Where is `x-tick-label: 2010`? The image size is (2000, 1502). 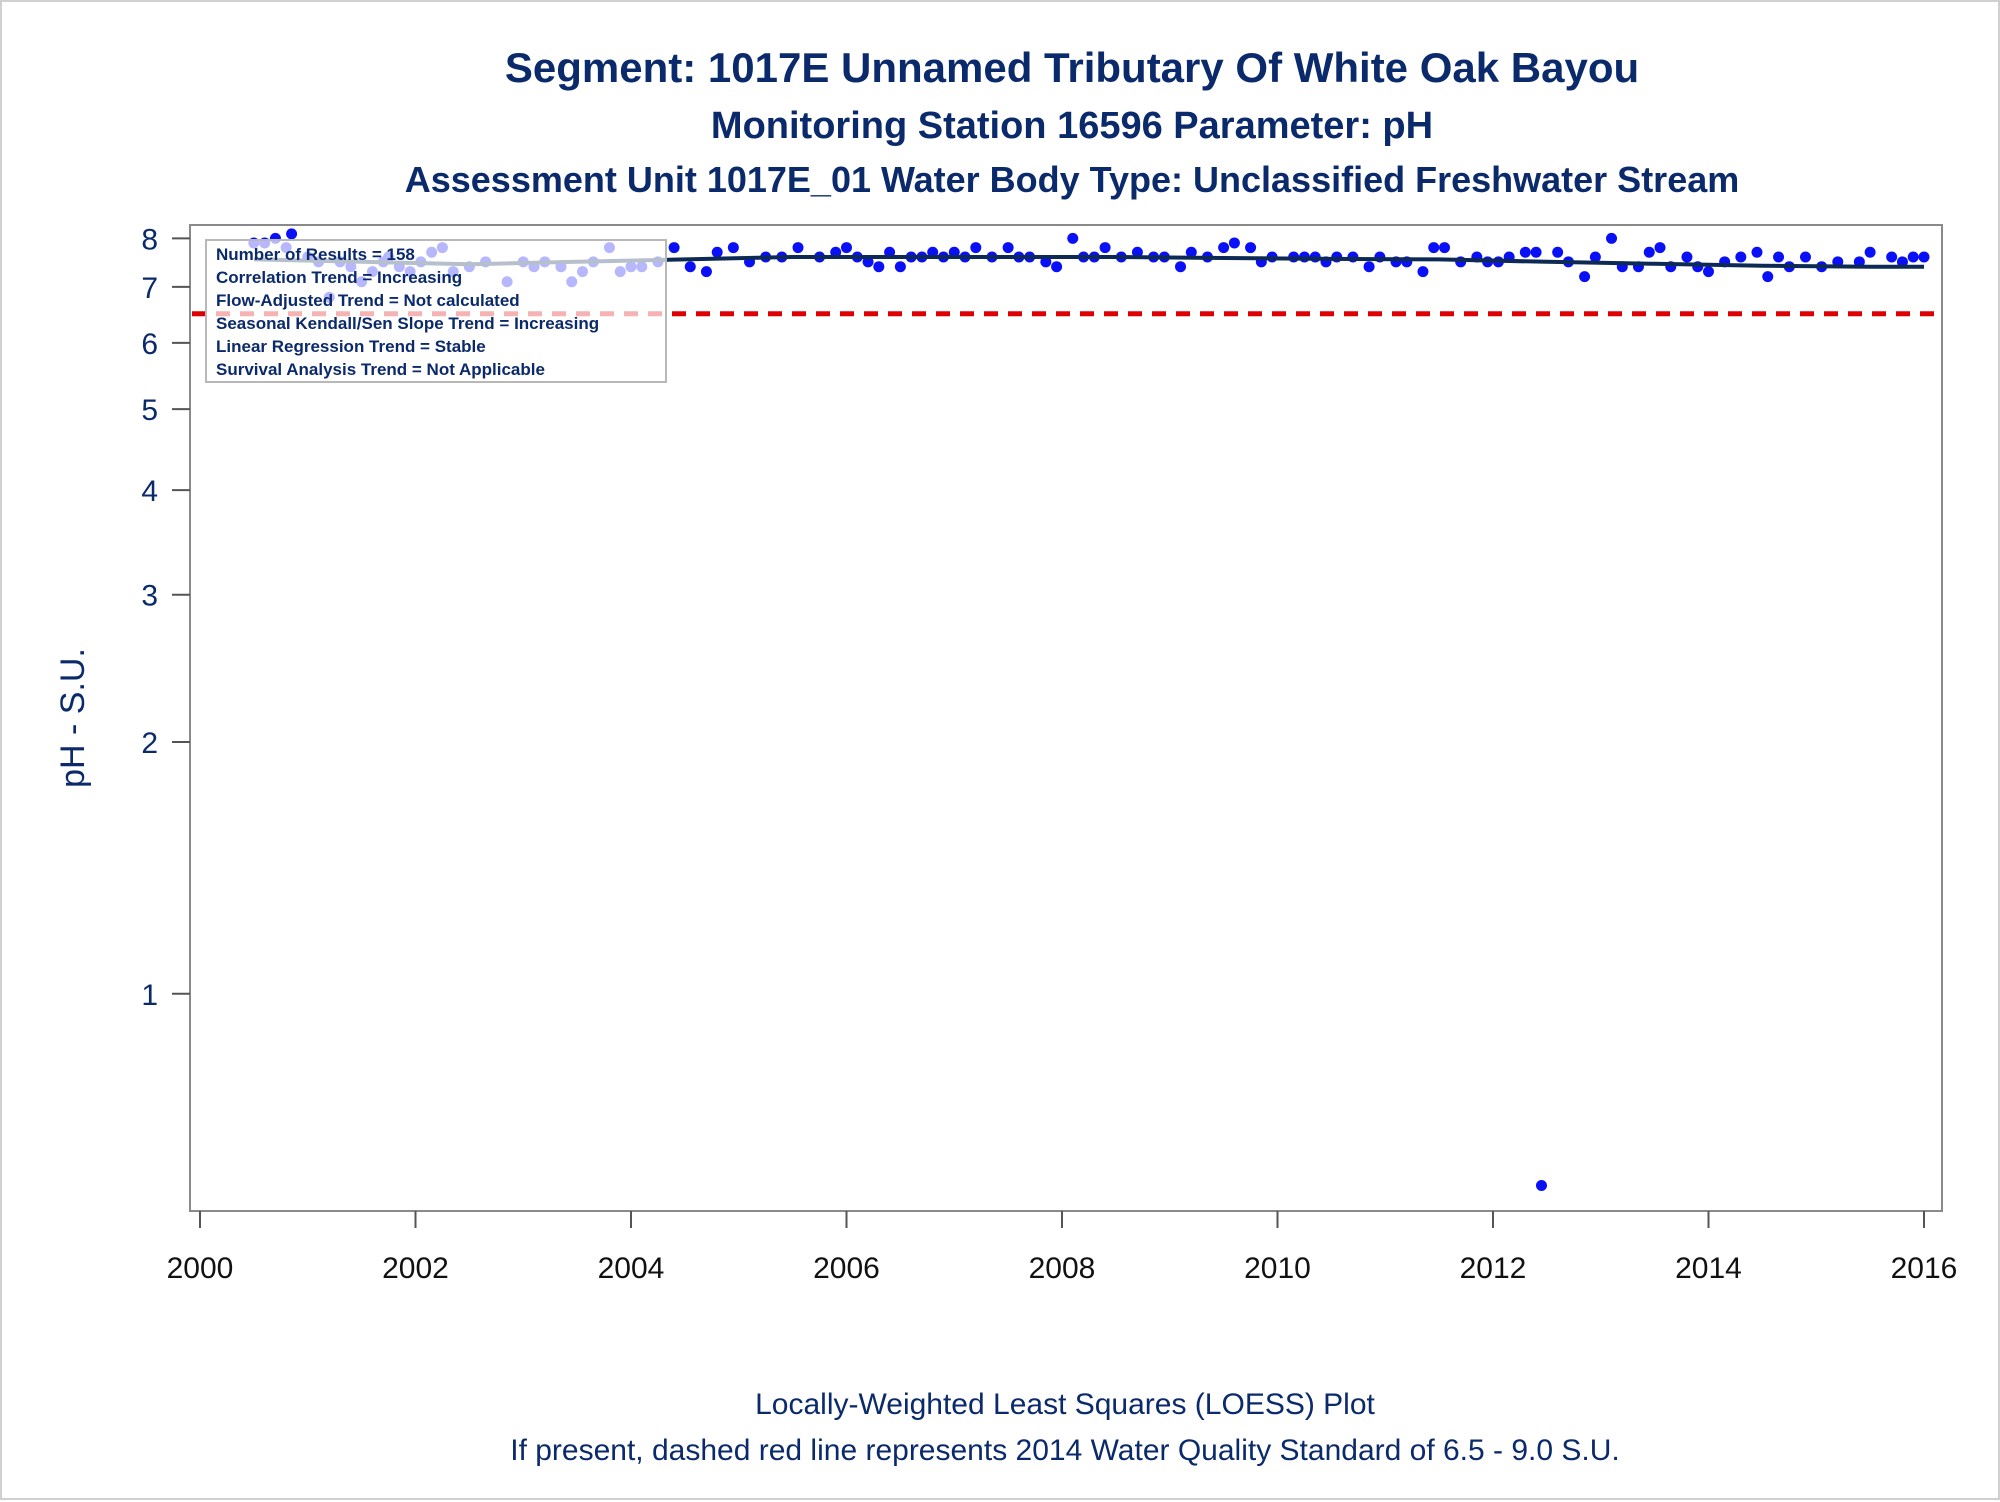
x-tick-label: 2010 is located at coordinates (1277, 1268).